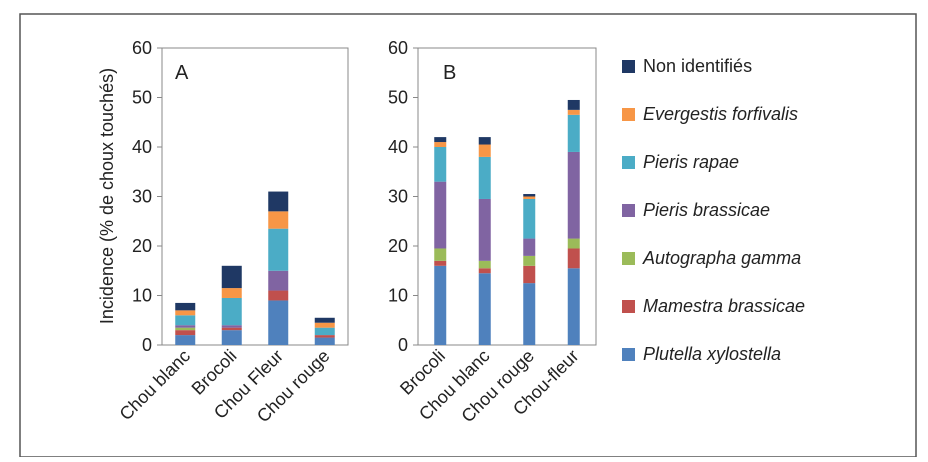 The image size is (928, 462). Describe the element at coordinates (697, 66) in the screenshot. I see `legend-label: Non identifiés` at that location.